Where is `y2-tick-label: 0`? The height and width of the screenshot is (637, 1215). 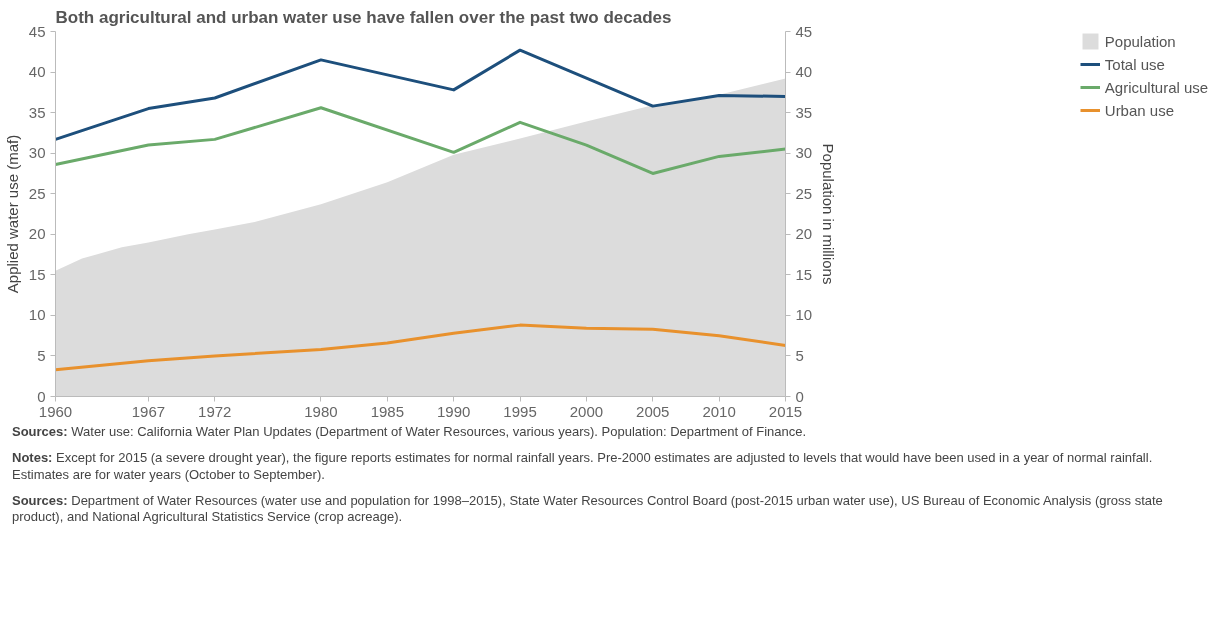 y2-tick-label: 0 is located at coordinates (799, 396).